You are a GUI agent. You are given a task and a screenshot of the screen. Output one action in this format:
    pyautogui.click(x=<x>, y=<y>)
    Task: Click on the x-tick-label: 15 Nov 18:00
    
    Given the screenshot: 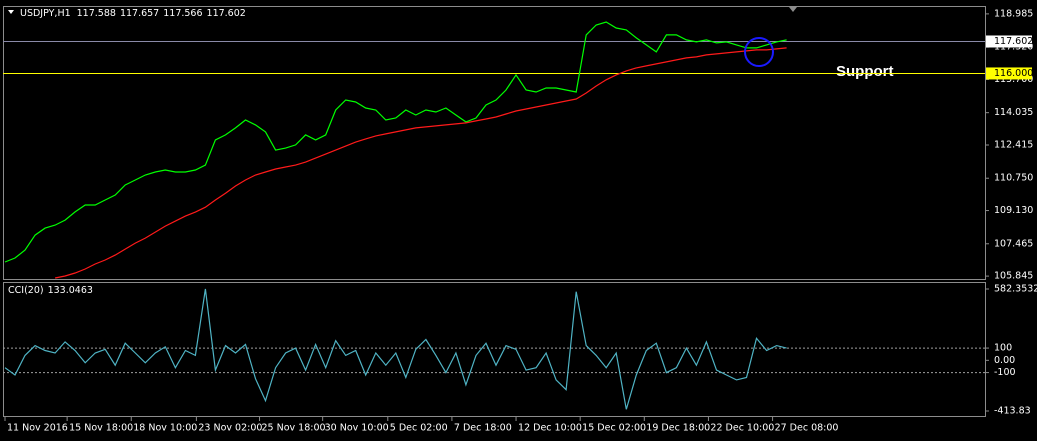 What is the action you would take?
    pyautogui.click(x=101, y=428)
    